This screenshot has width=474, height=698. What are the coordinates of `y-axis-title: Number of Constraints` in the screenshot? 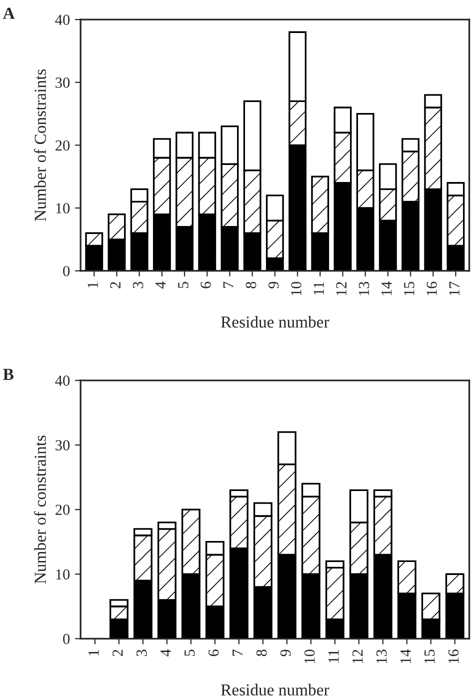 It's located at (40, 145).